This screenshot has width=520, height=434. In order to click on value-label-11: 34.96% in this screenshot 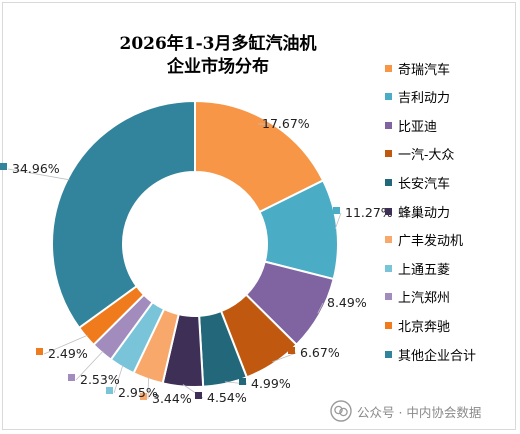, I will do `click(36, 168)`.